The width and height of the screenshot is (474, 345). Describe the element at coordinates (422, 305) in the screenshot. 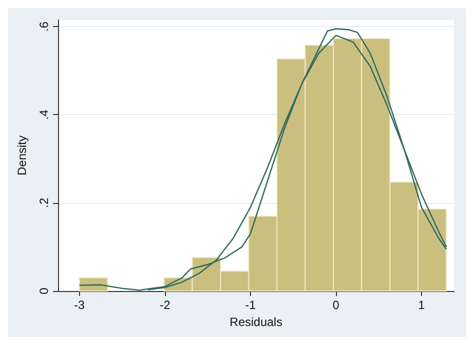

I see `x-tick-label: 1` at that location.